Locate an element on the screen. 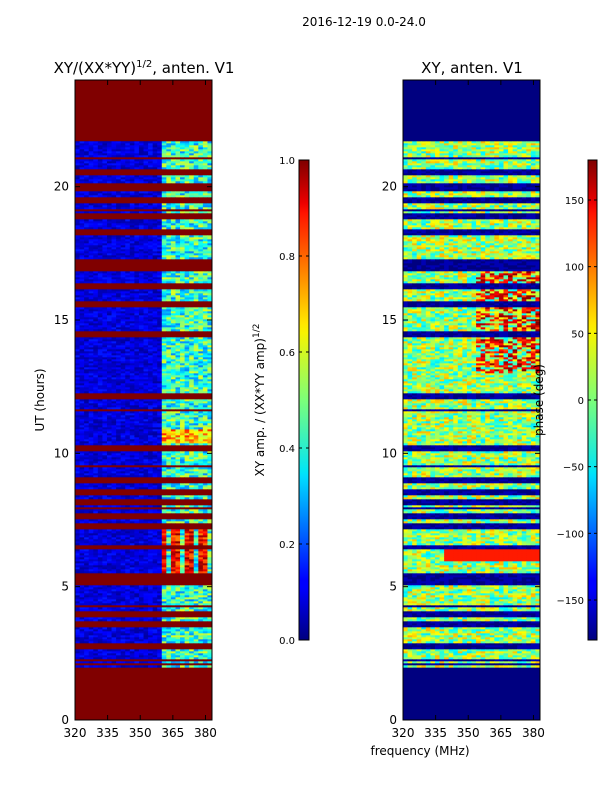  left-cb-label-main: XY amp. / (XX*YY amp) is located at coordinates (260, 407).